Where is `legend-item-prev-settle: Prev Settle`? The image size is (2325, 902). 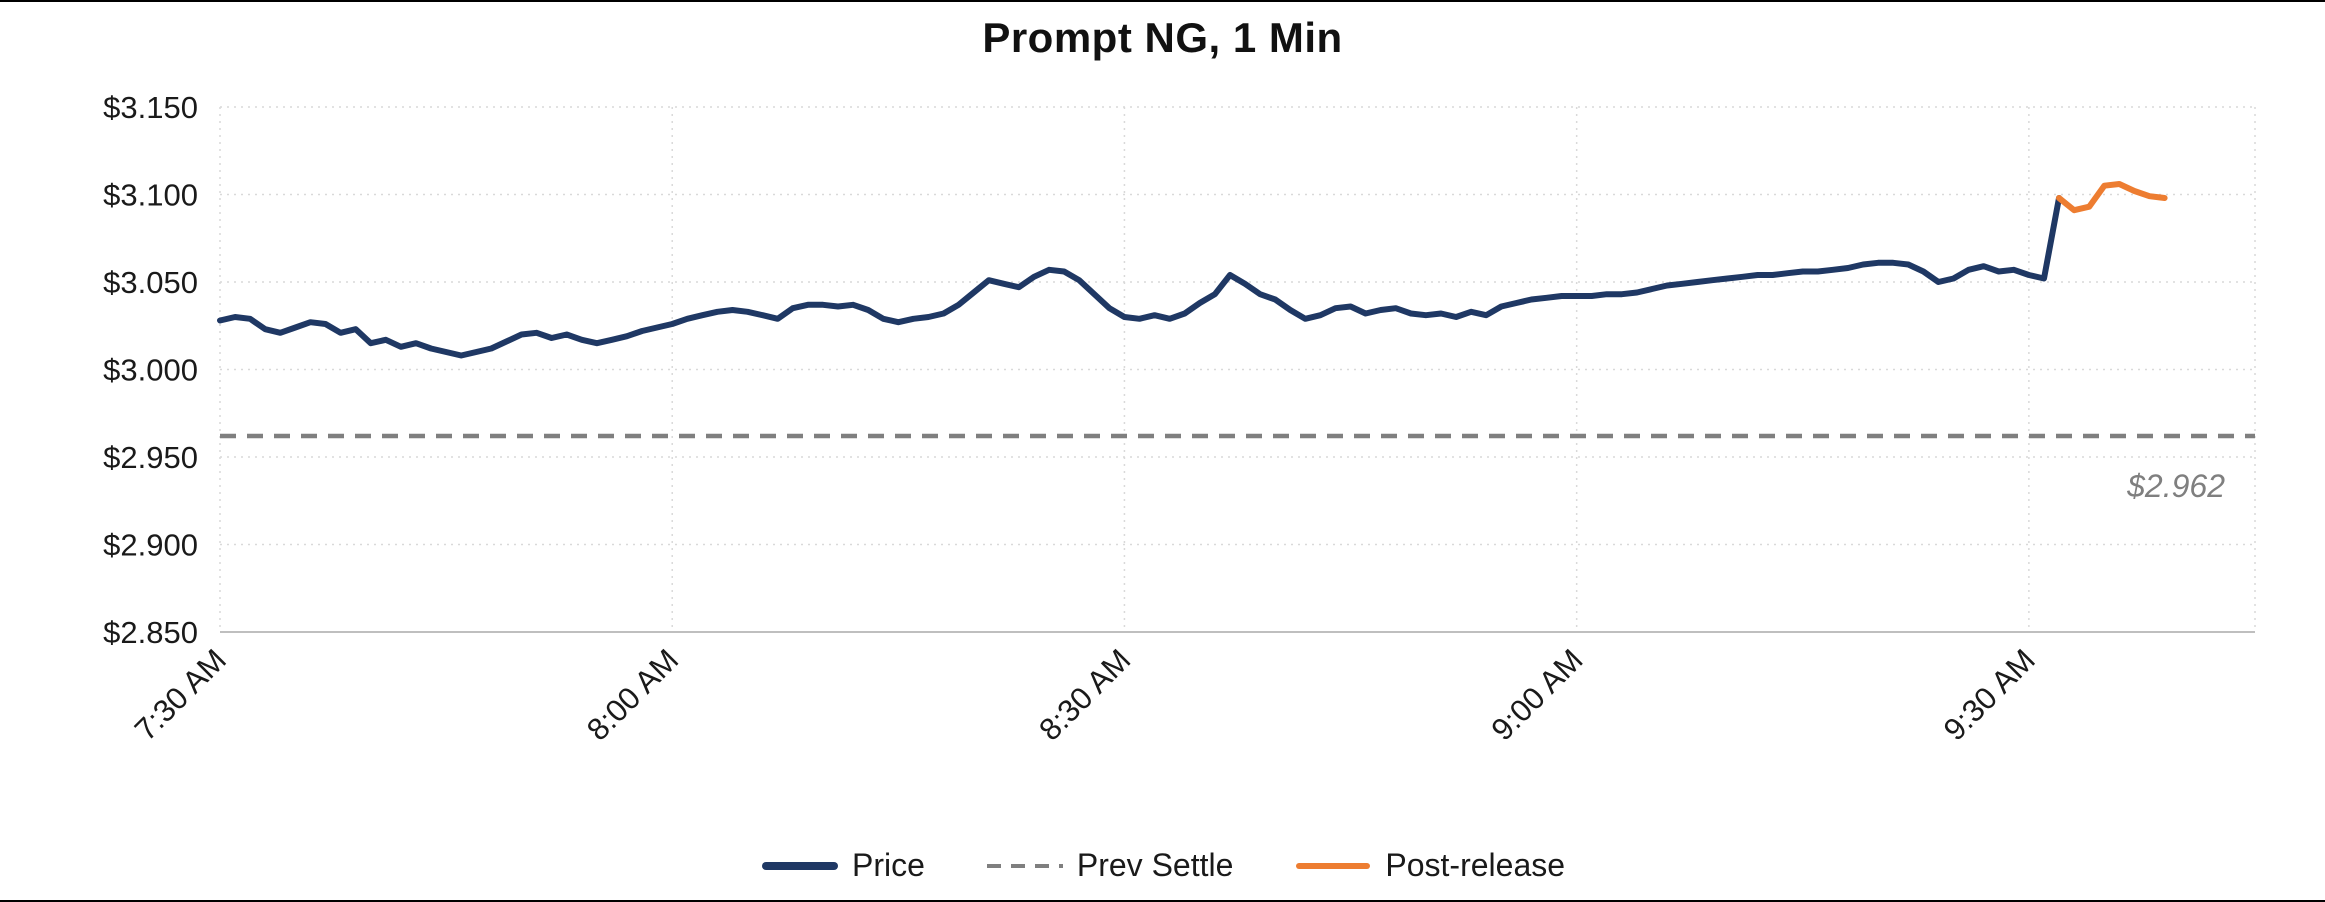
legend-item-prev-settle: Prev Settle is located at coordinates (1109, 865).